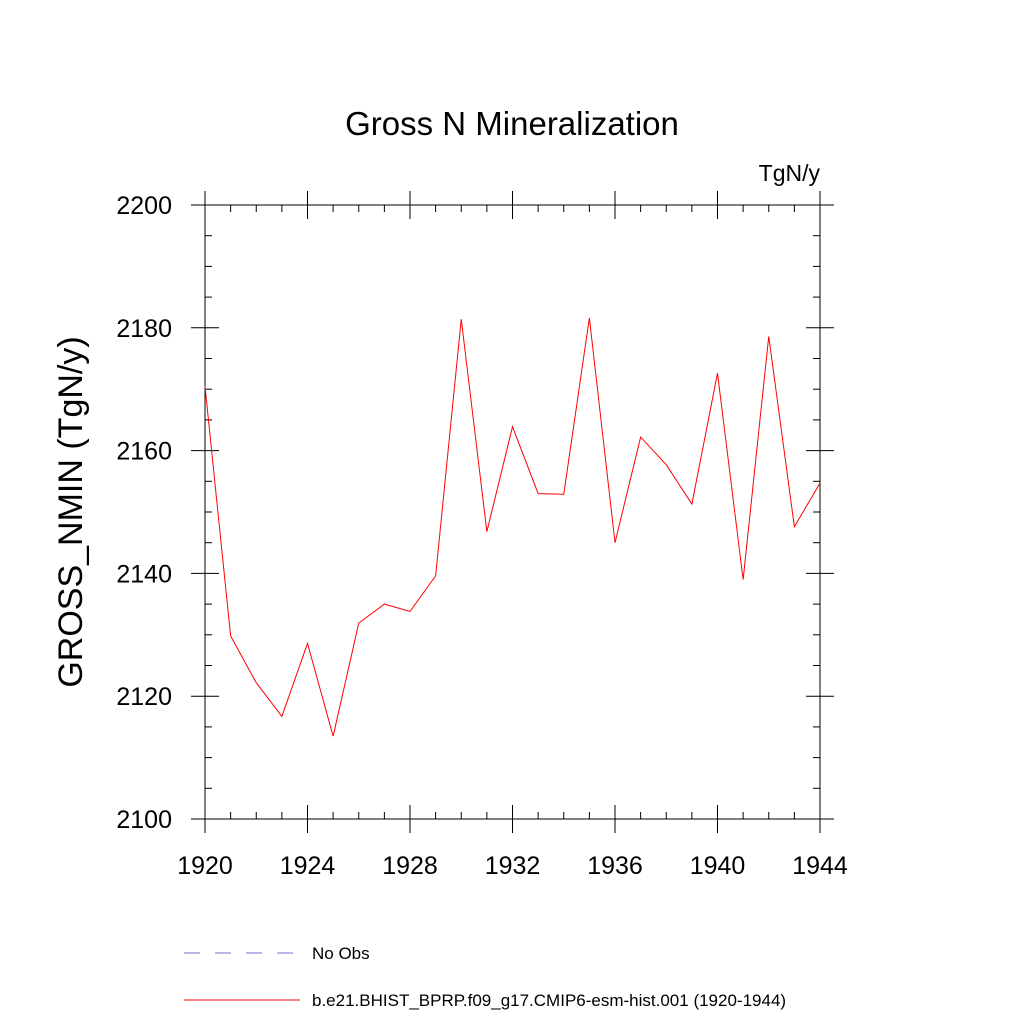 The width and height of the screenshot is (1024, 1024). Describe the element at coordinates (718, 866) in the screenshot. I see `x-tick-label: 1940` at that location.